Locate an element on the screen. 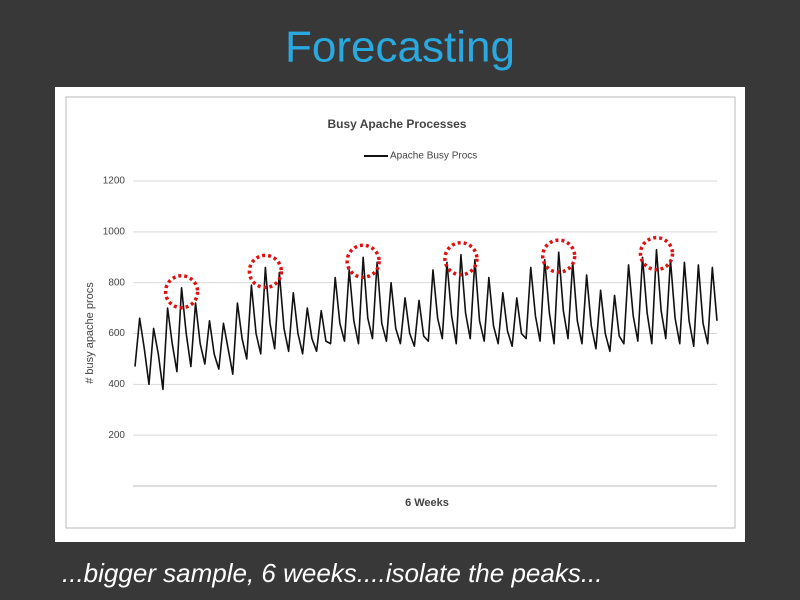  y-tick-label: 1200 is located at coordinates (114, 181).